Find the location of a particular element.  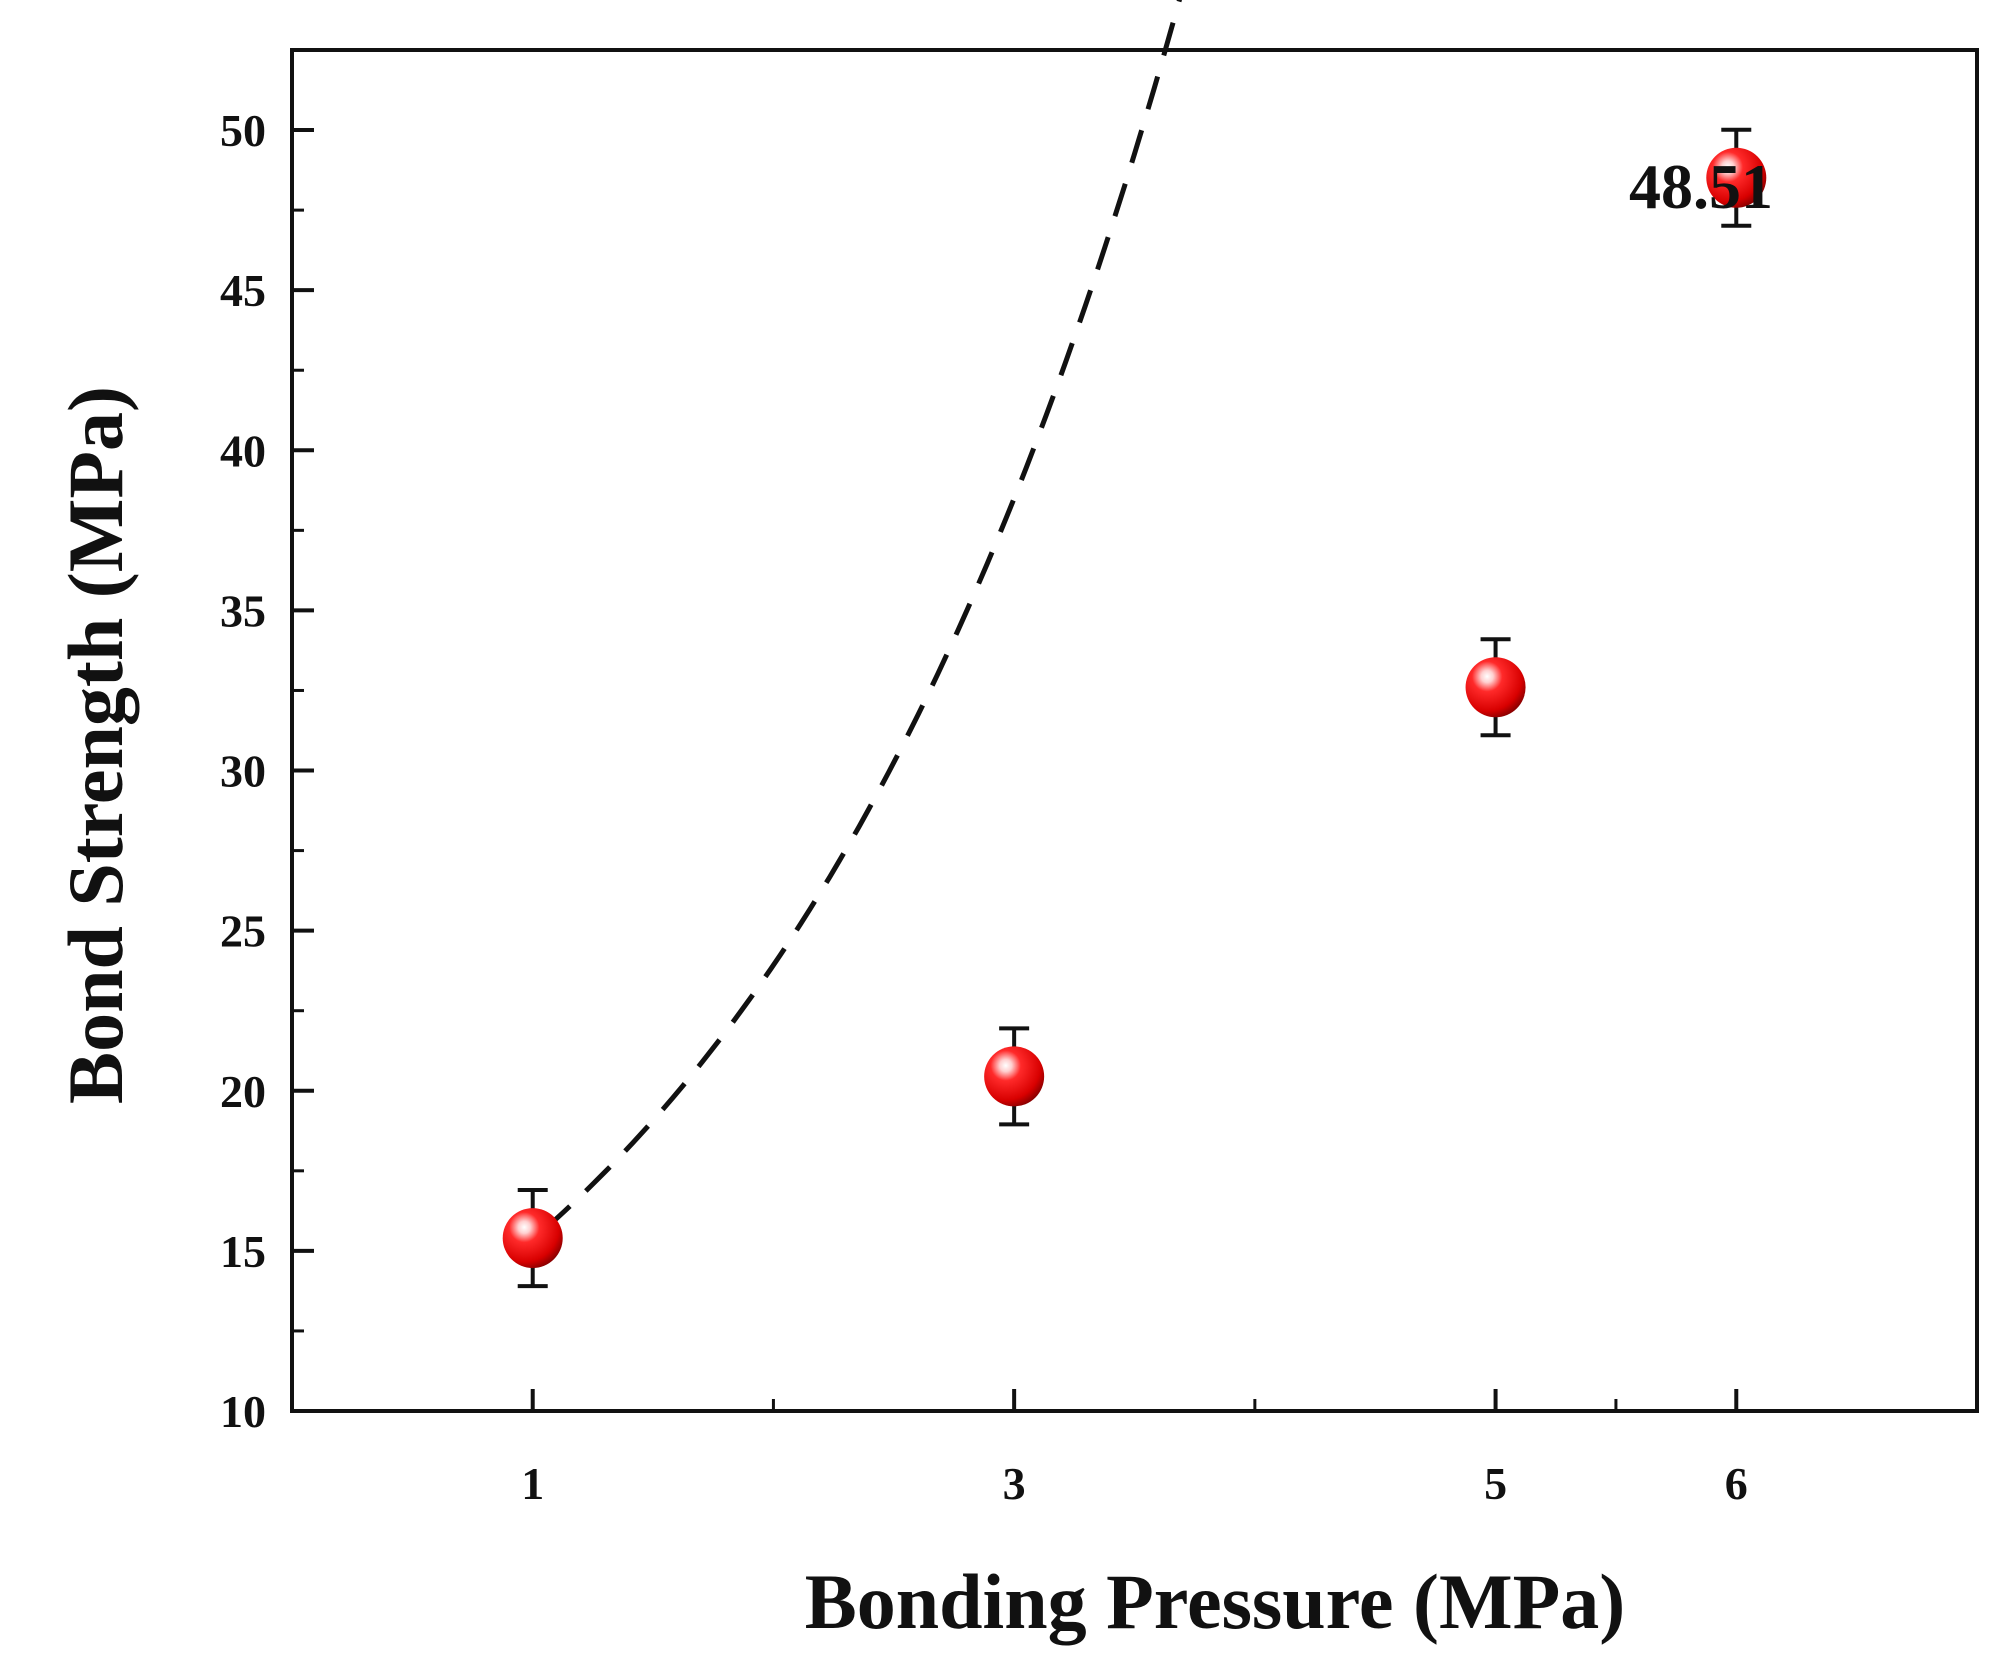

y-tick-label: 45 is located at coordinates (243, 290).